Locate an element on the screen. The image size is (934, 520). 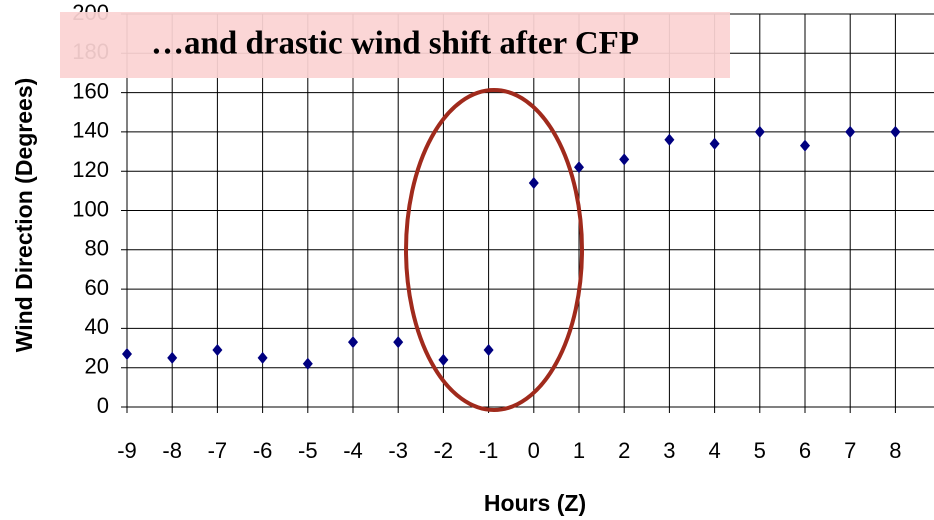
x-tick-label: 5 is located at coordinates (760, 450).